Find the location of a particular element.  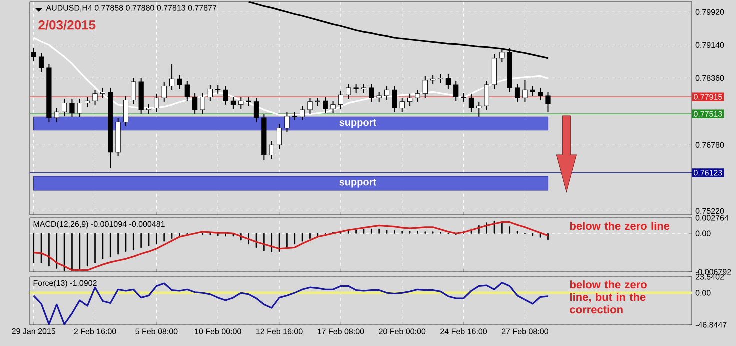

ref-line-label: 0.77915 is located at coordinates (708, 97).